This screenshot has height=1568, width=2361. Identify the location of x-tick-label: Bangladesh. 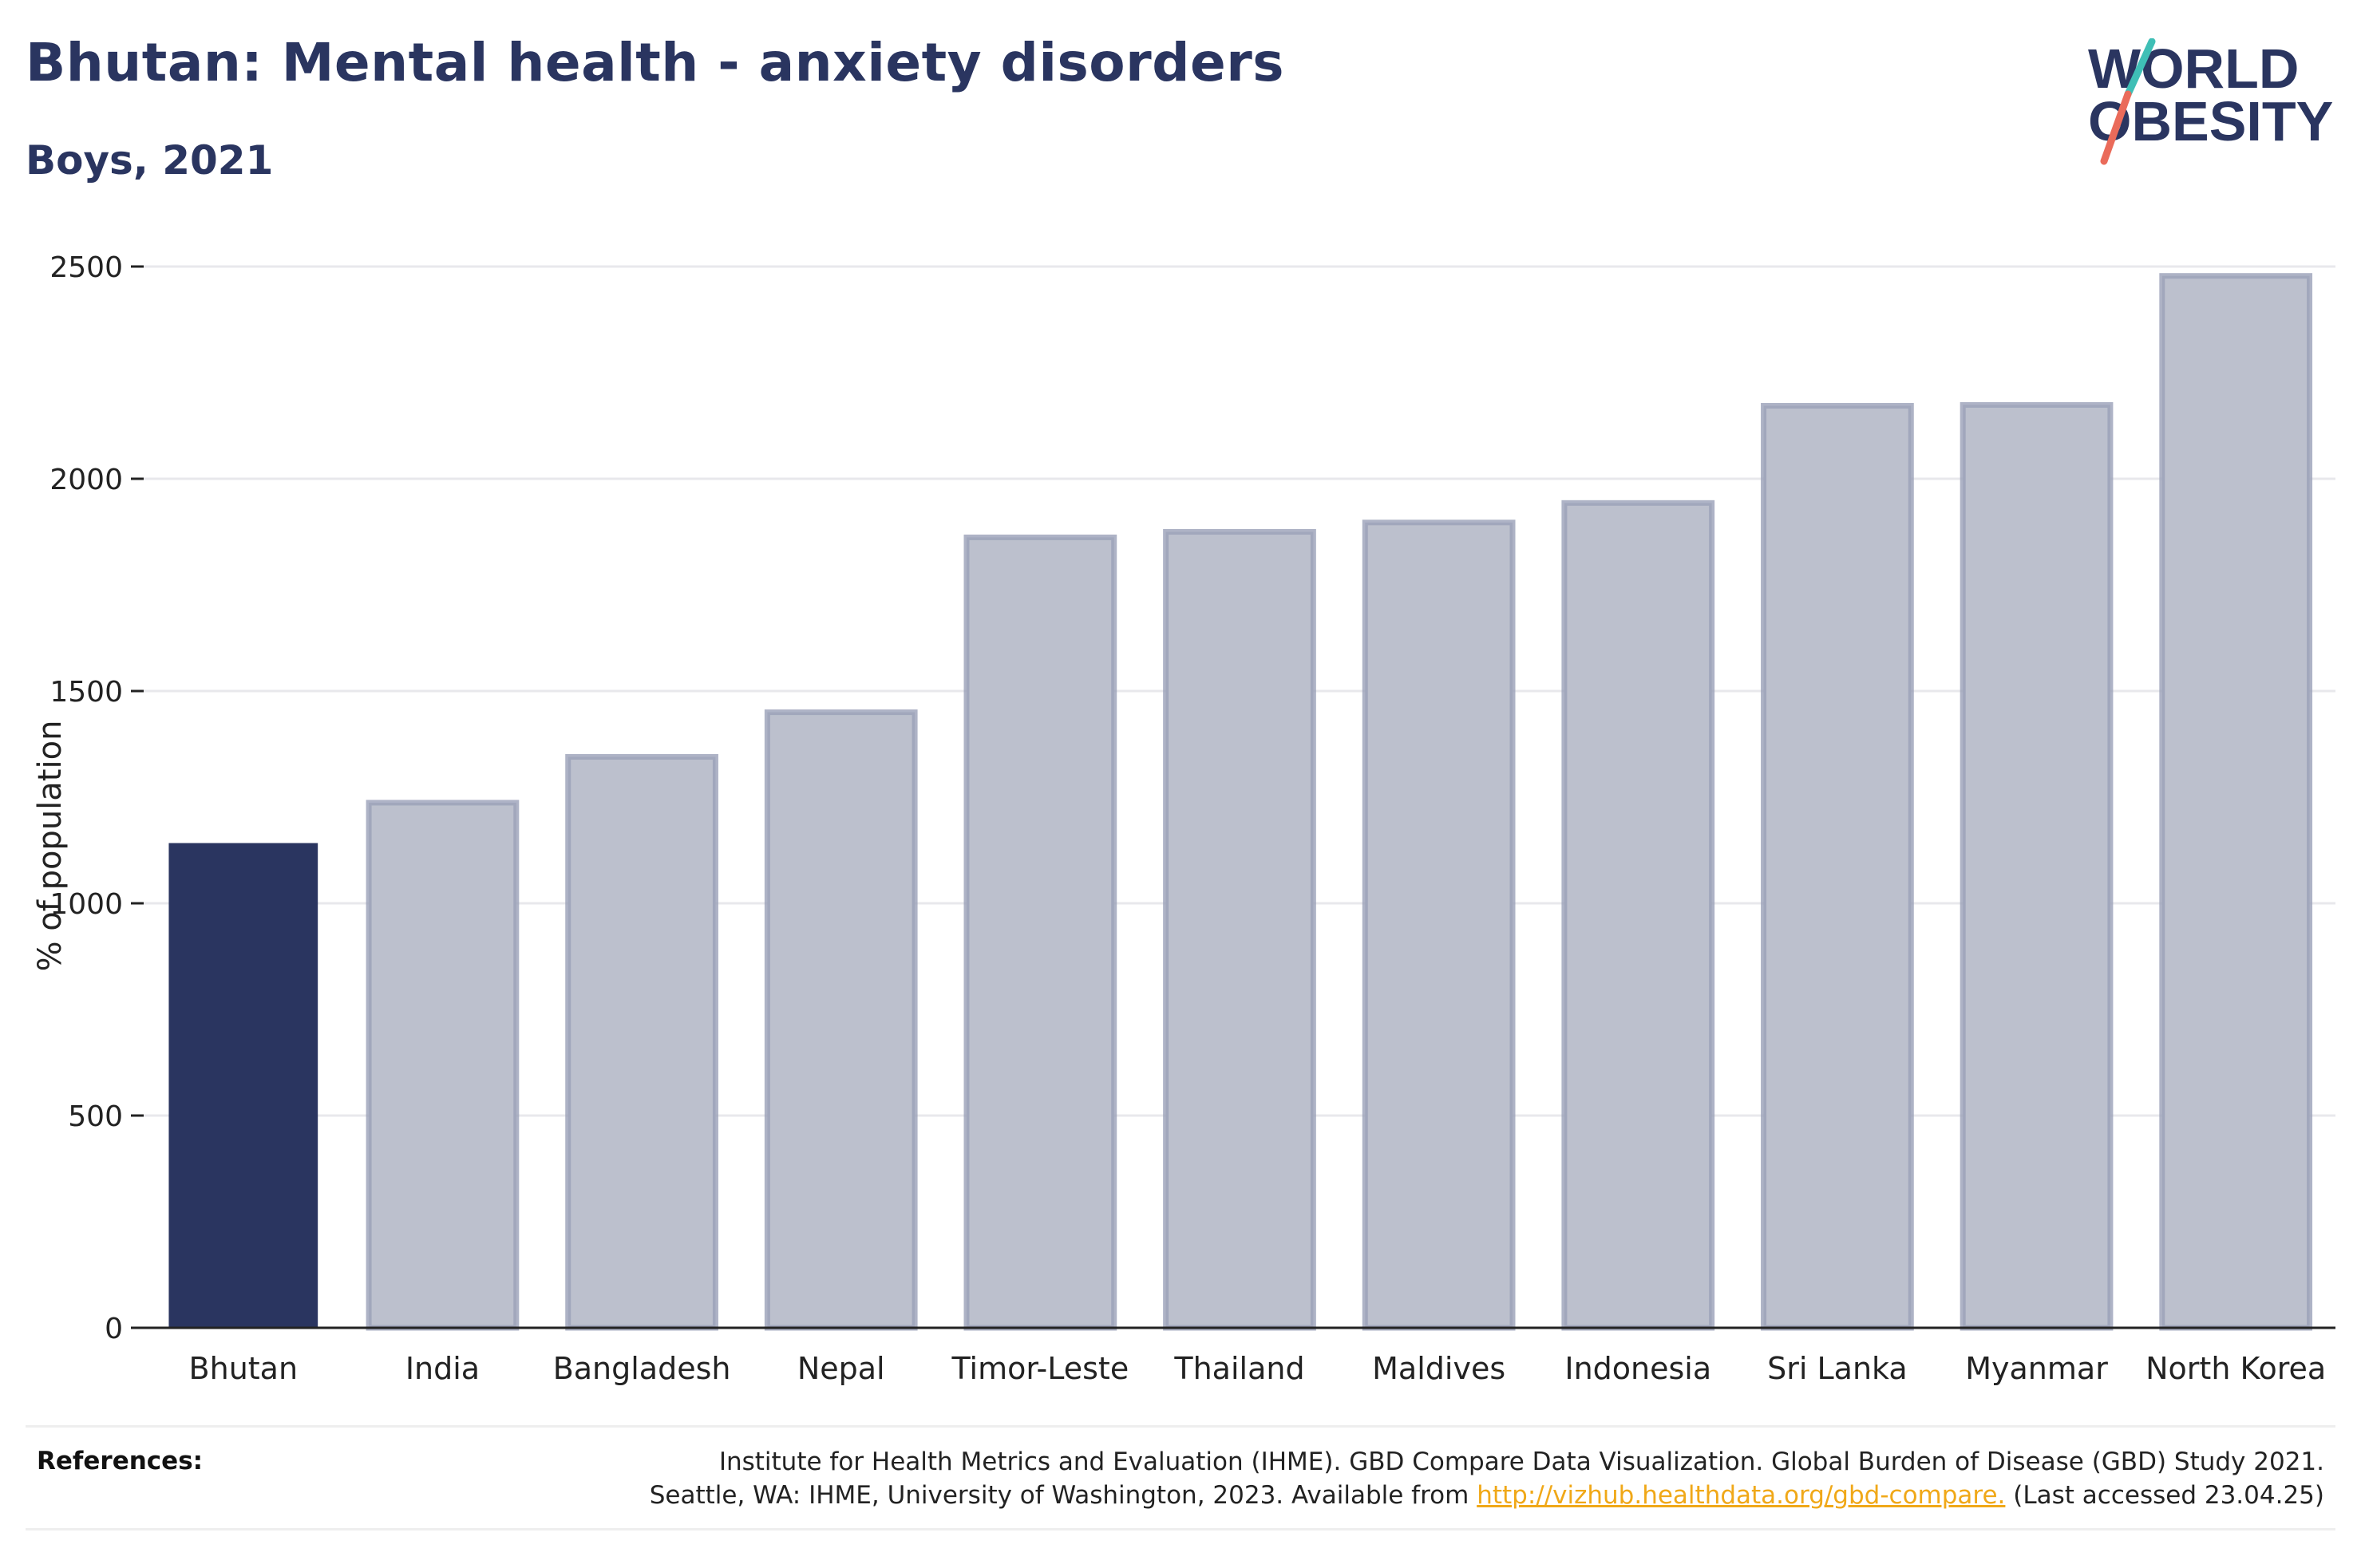
(642, 1368).